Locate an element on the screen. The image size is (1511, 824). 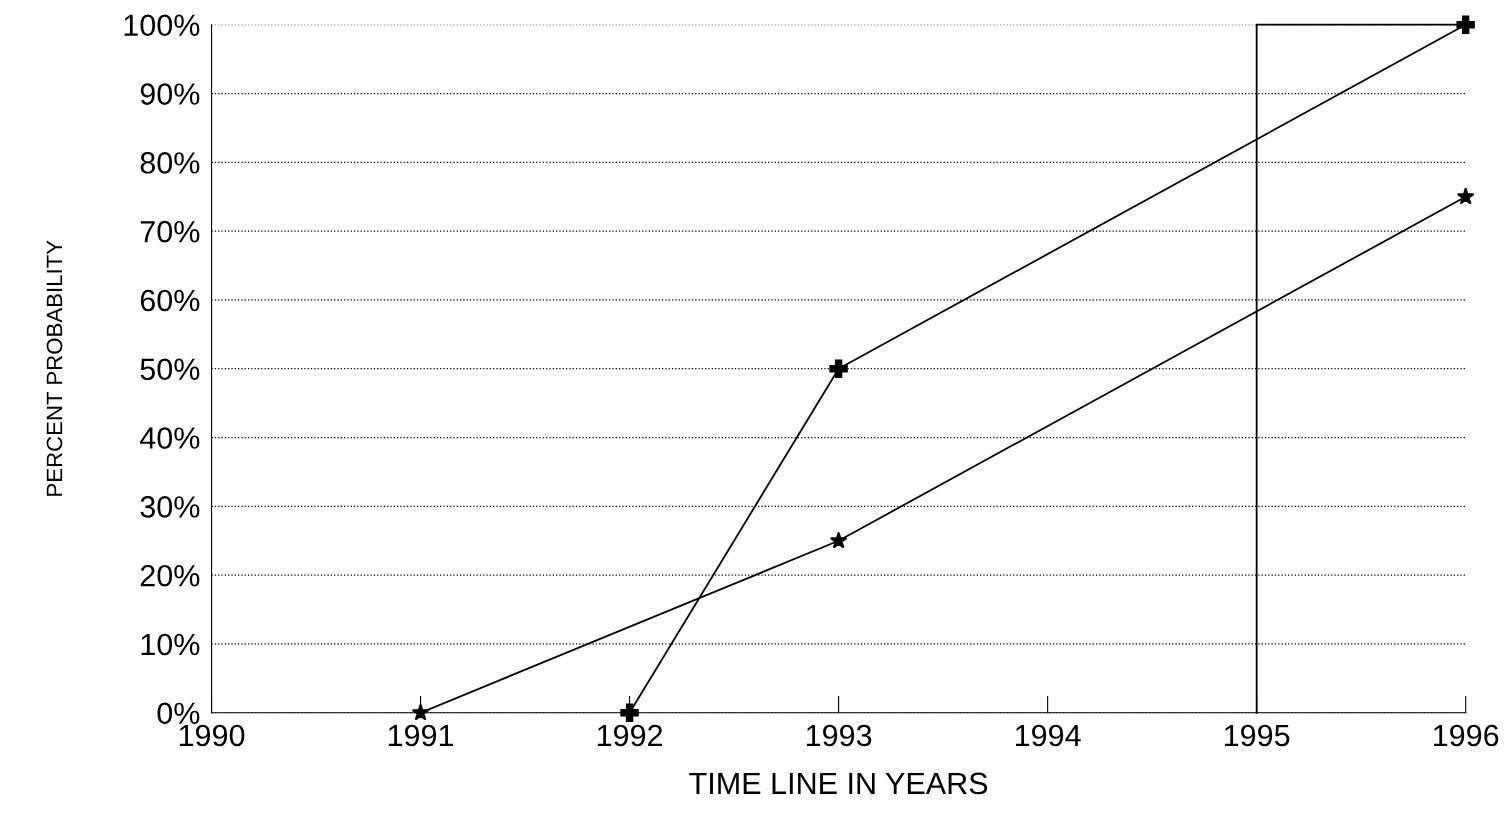
y-tick-label: 60% is located at coordinates (170, 300).